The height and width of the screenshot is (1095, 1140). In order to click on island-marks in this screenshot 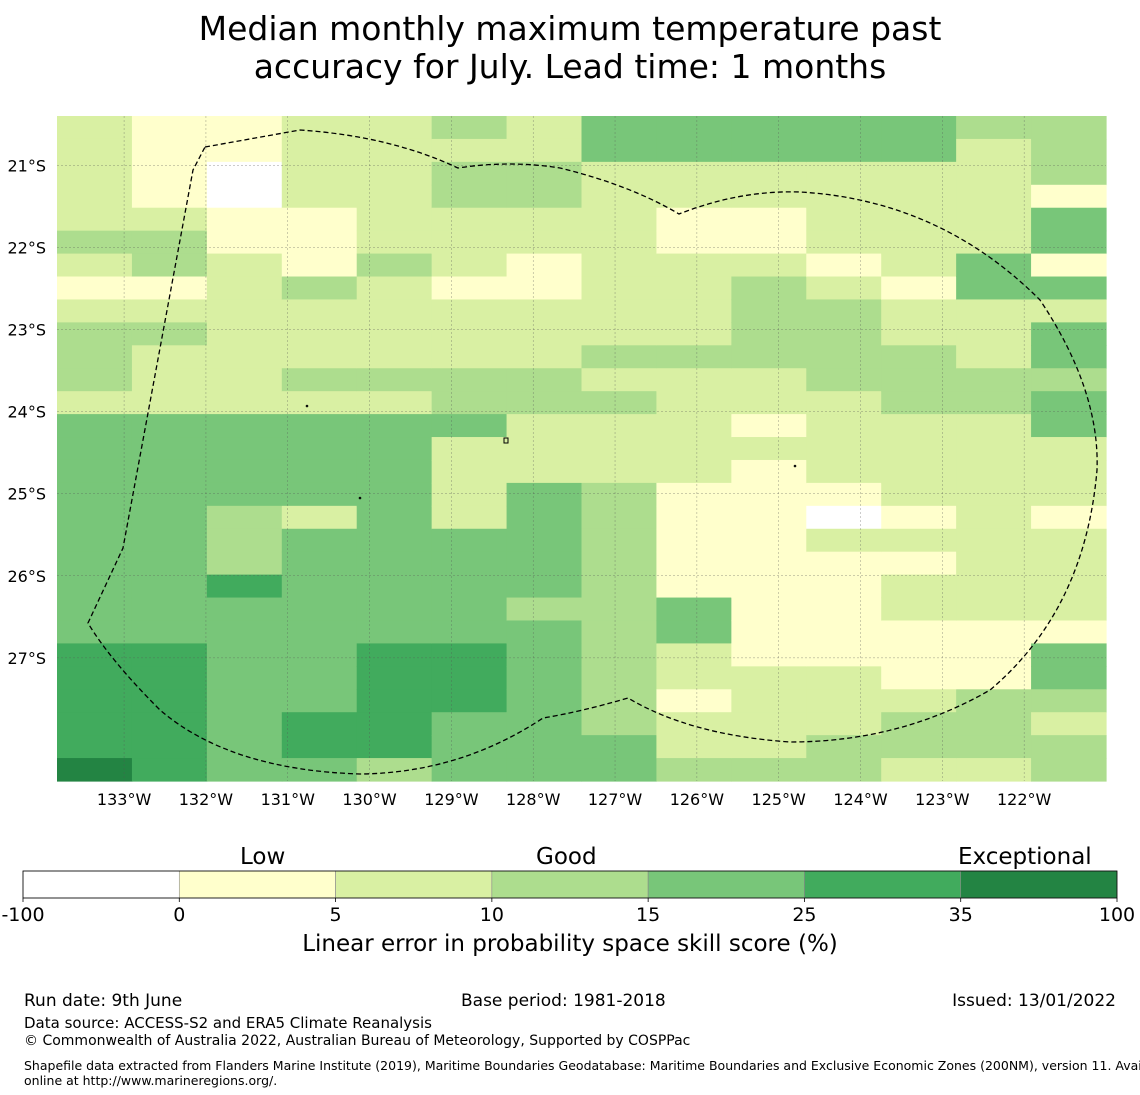, I will do `click(551, 452)`.